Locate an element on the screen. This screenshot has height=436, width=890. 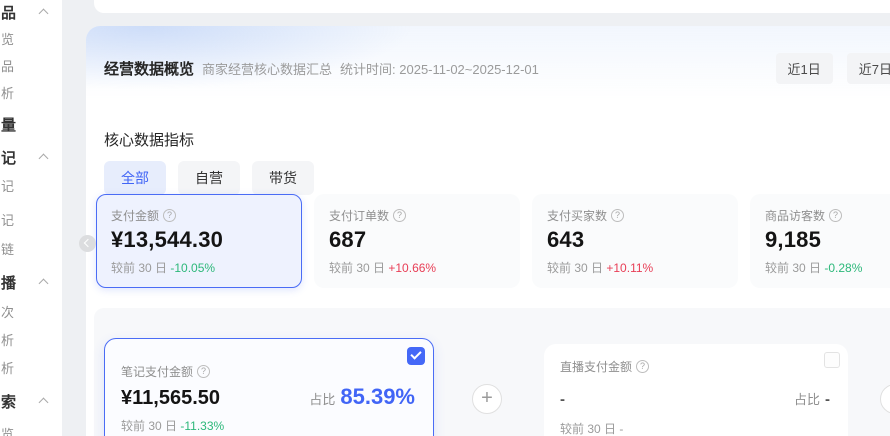
sidebar-item-notes-section: 记 is located at coordinates (31, 157).